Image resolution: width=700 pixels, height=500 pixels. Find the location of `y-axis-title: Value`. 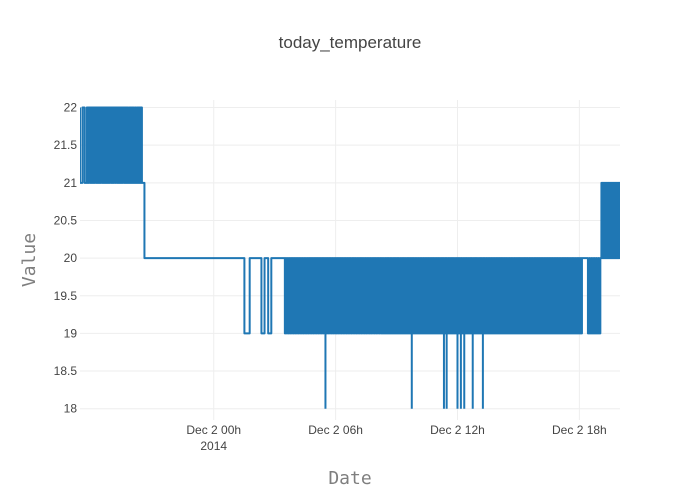

y-axis-title: Value is located at coordinates (29, 260).